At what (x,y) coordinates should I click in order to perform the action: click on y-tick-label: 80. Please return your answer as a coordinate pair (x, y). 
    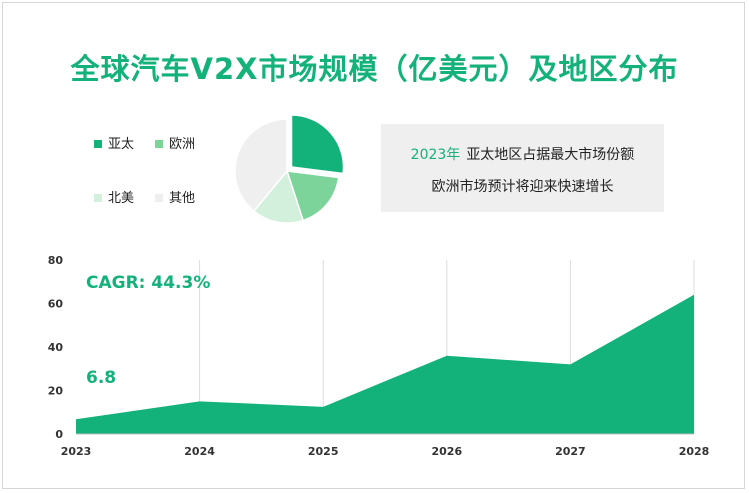
    Looking at the image, I should click on (56, 260).